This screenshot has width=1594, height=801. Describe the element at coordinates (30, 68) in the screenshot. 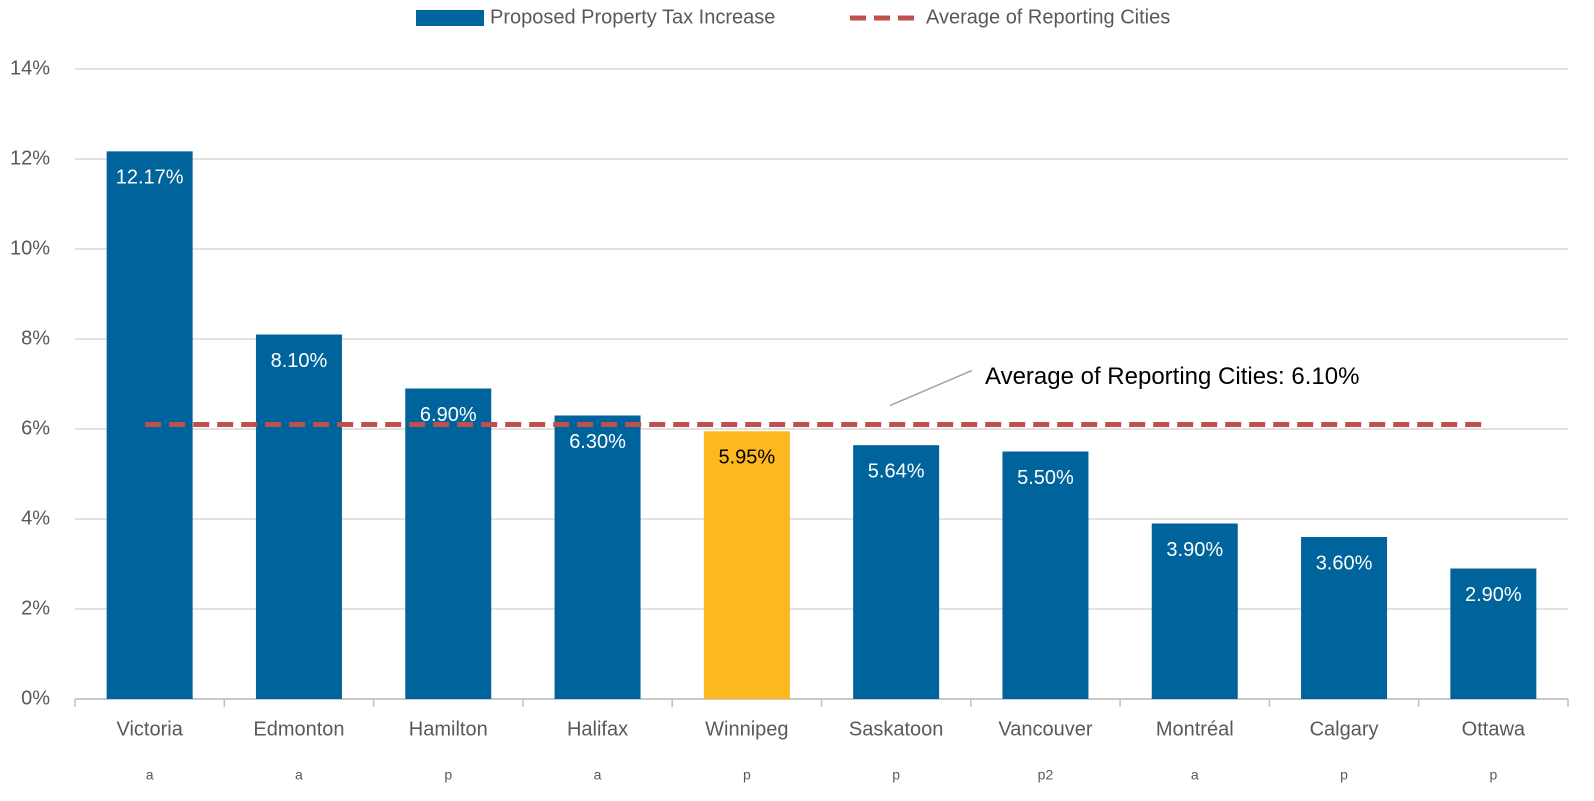

I see `y-tick-label: 14%` at that location.